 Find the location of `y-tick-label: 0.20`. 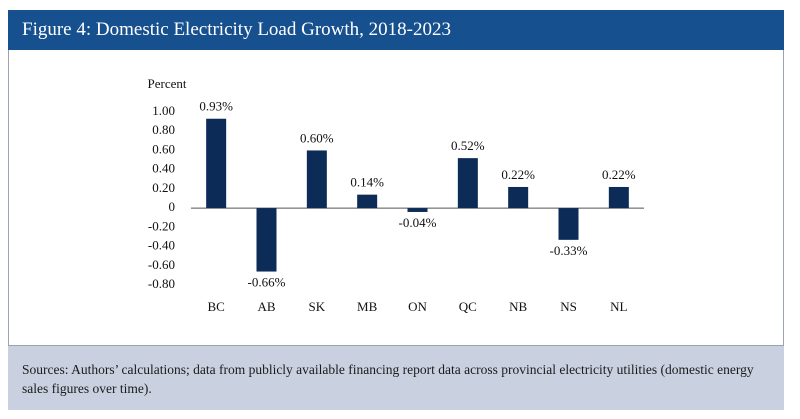

y-tick-label: 0.20 is located at coordinates (163, 187).